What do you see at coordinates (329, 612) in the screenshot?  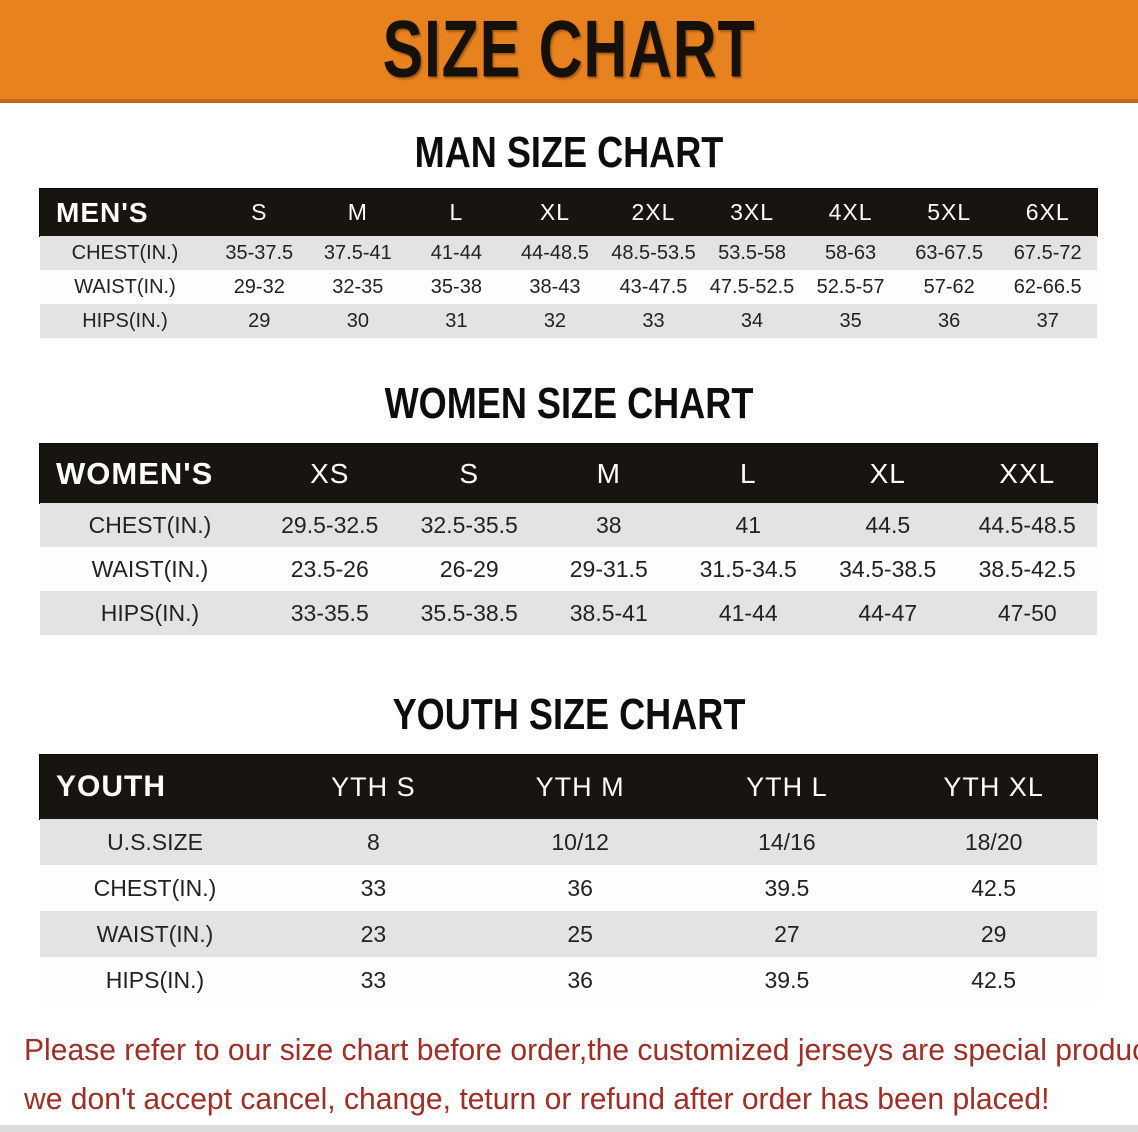 I see `size-value-cell: 33-35.5` at bounding box center [329, 612].